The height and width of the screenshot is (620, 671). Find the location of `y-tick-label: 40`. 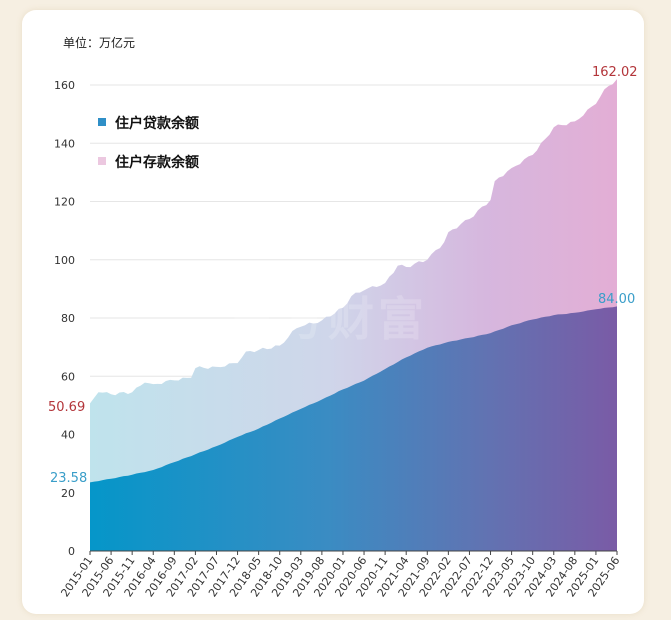

y-tick-label: 40 is located at coordinates (68, 435).